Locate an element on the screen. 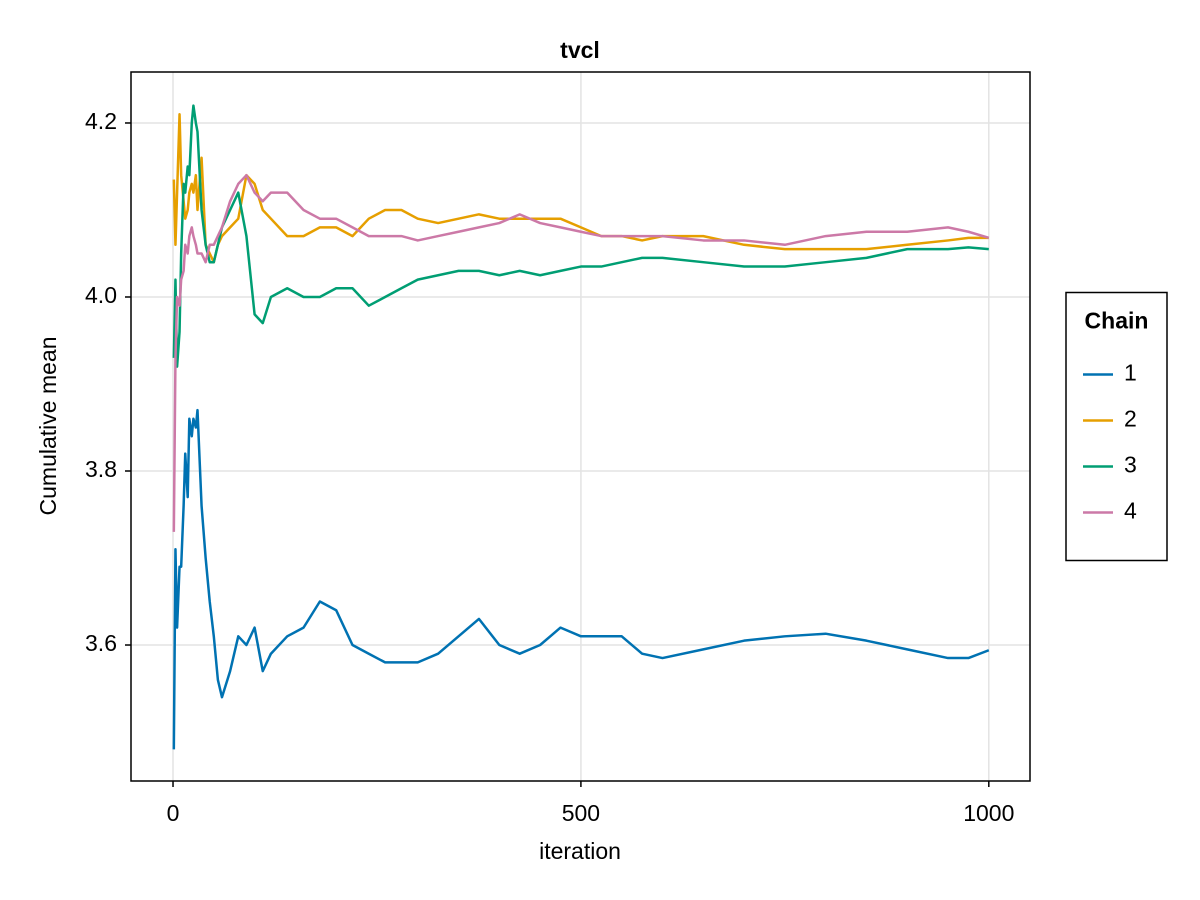  legend-box is located at coordinates (1116, 426).